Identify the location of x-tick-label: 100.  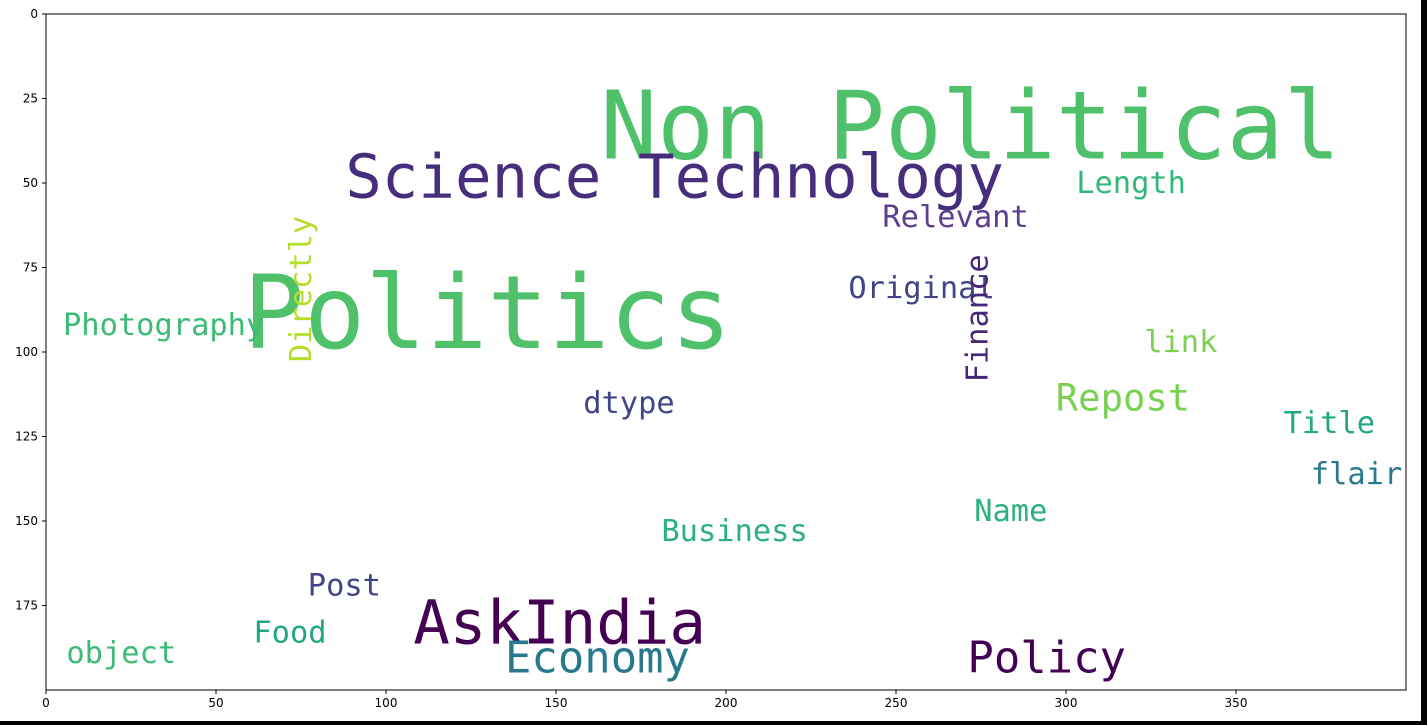
(386, 703).